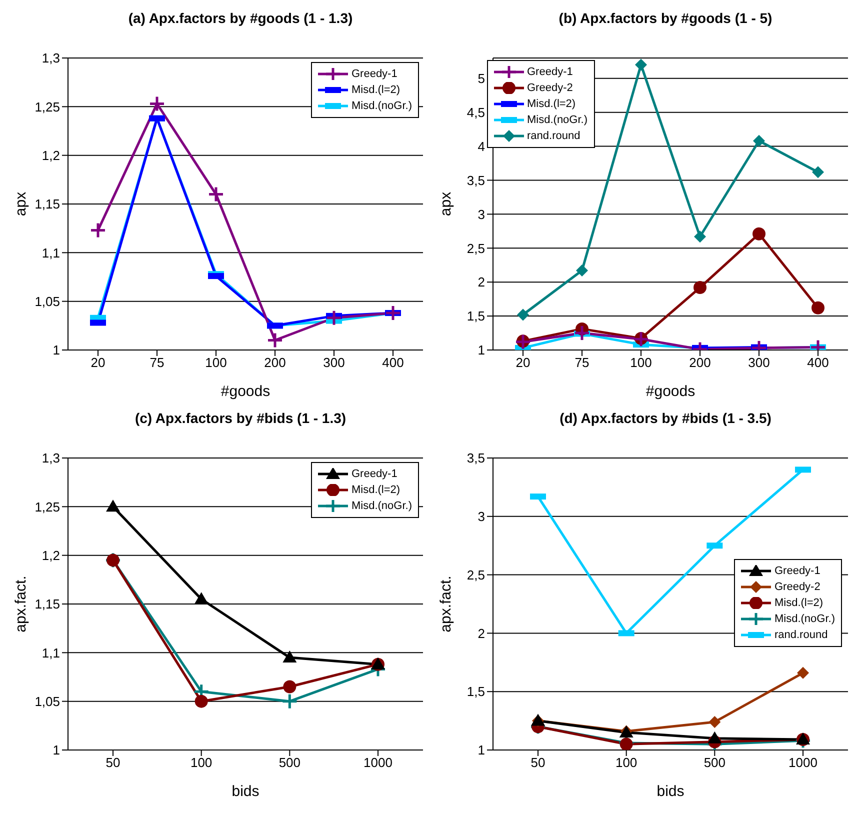  I want to click on y-tick-label: 4, so click(481, 146).